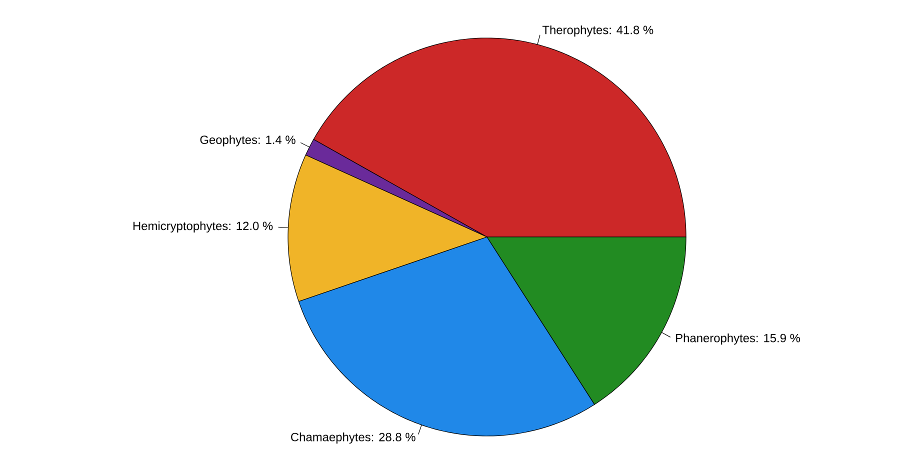 This screenshot has width=907, height=454. Describe the element at coordinates (353, 438) in the screenshot. I see `slice-label: Chamaephytes: 28.8 %` at that location.